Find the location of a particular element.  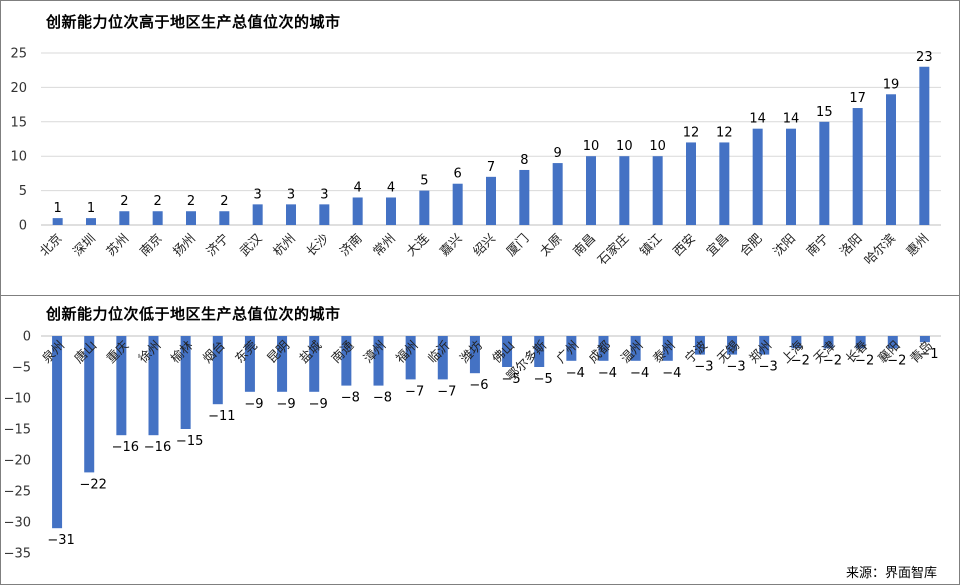

source-note: 来源：界面智库 is located at coordinates (891, 573).